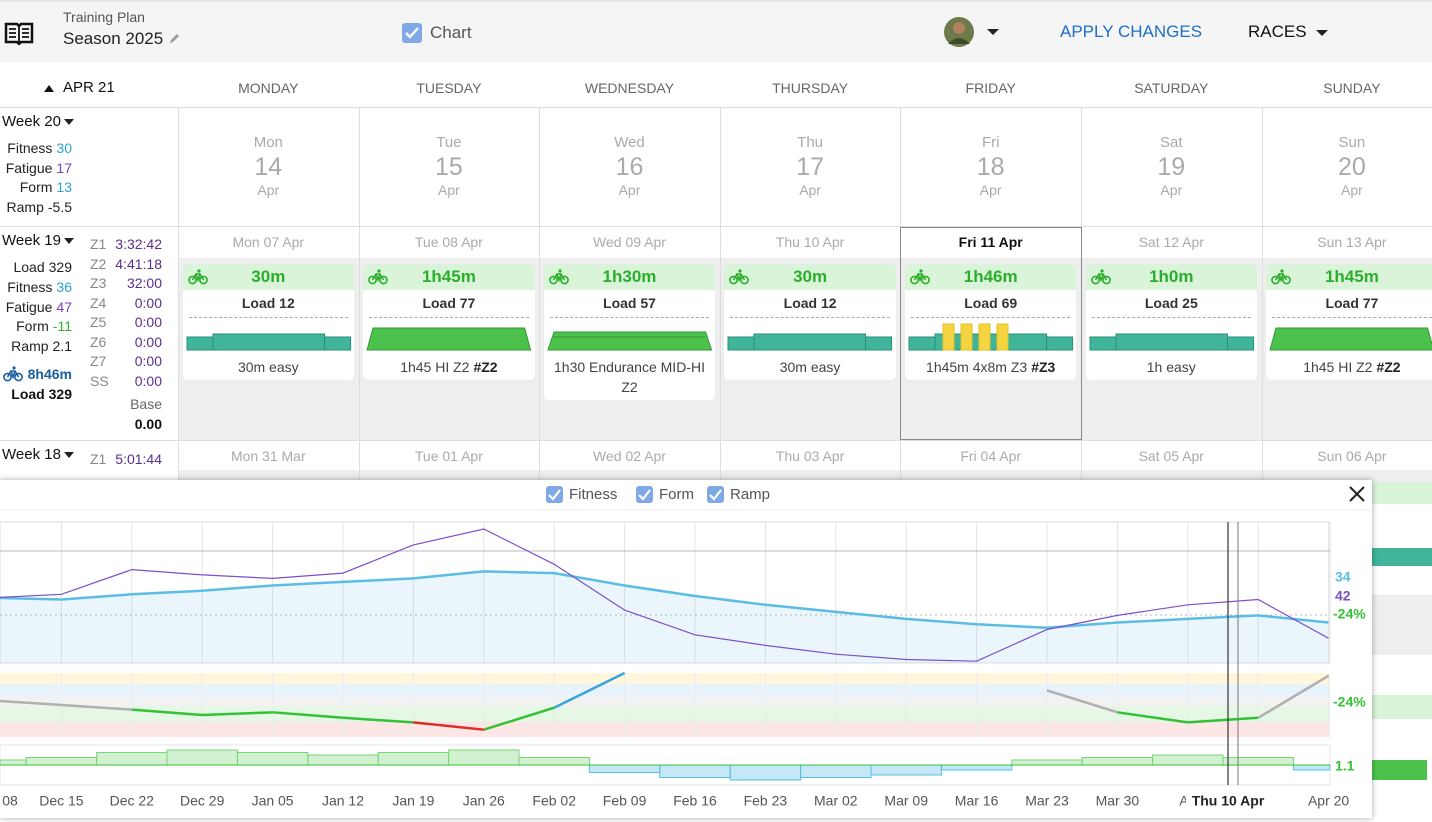 The width and height of the screenshot is (1432, 822). I want to click on workout-card: 1h30m Load 57 1h30 Endurance MID-HI Z2, so click(629, 332).